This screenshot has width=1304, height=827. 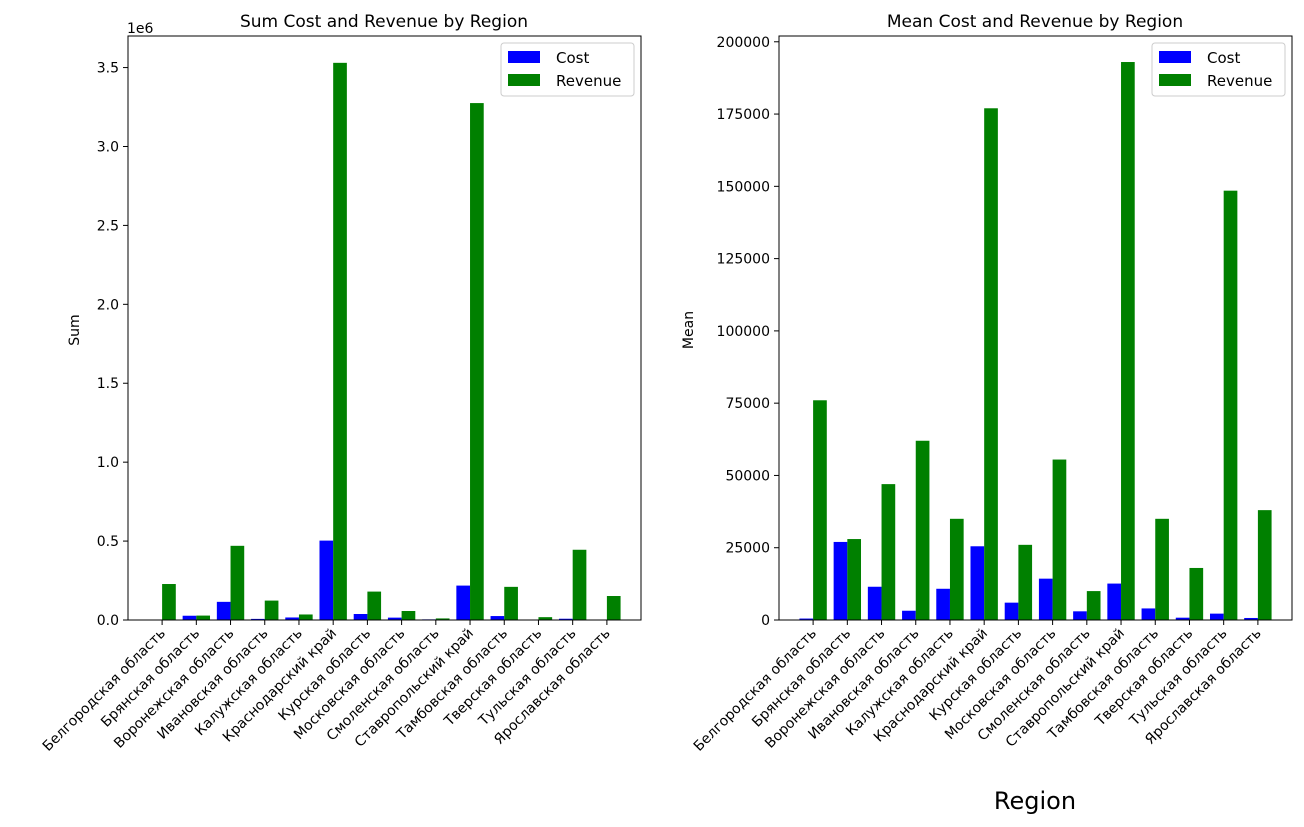 What do you see at coordinates (108, 147) in the screenshot?
I see `sum-chart-y-tick-label: 3.0` at bounding box center [108, 147].